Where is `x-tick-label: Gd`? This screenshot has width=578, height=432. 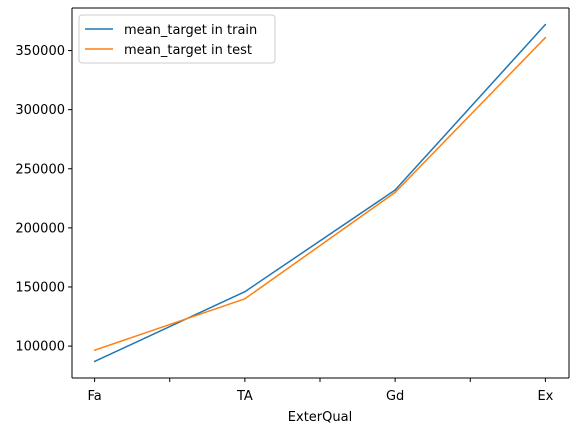 x-tick-label: Gd is located at coordinates (395, 396).